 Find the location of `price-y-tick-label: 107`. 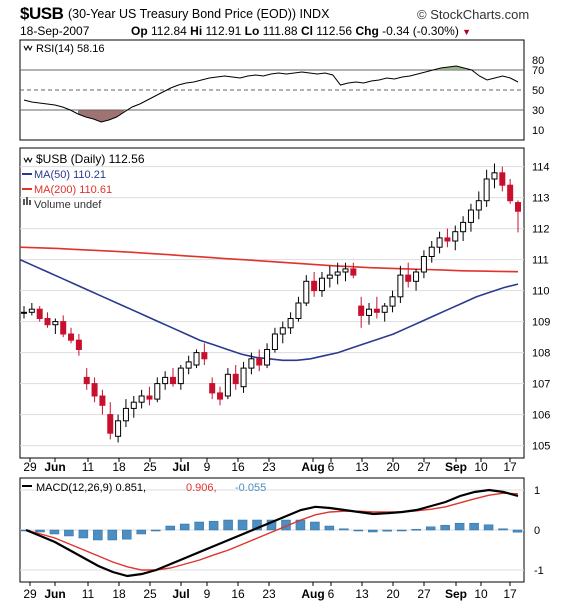

price-y-tick-label: 107 is located at coordinates (541, 385).